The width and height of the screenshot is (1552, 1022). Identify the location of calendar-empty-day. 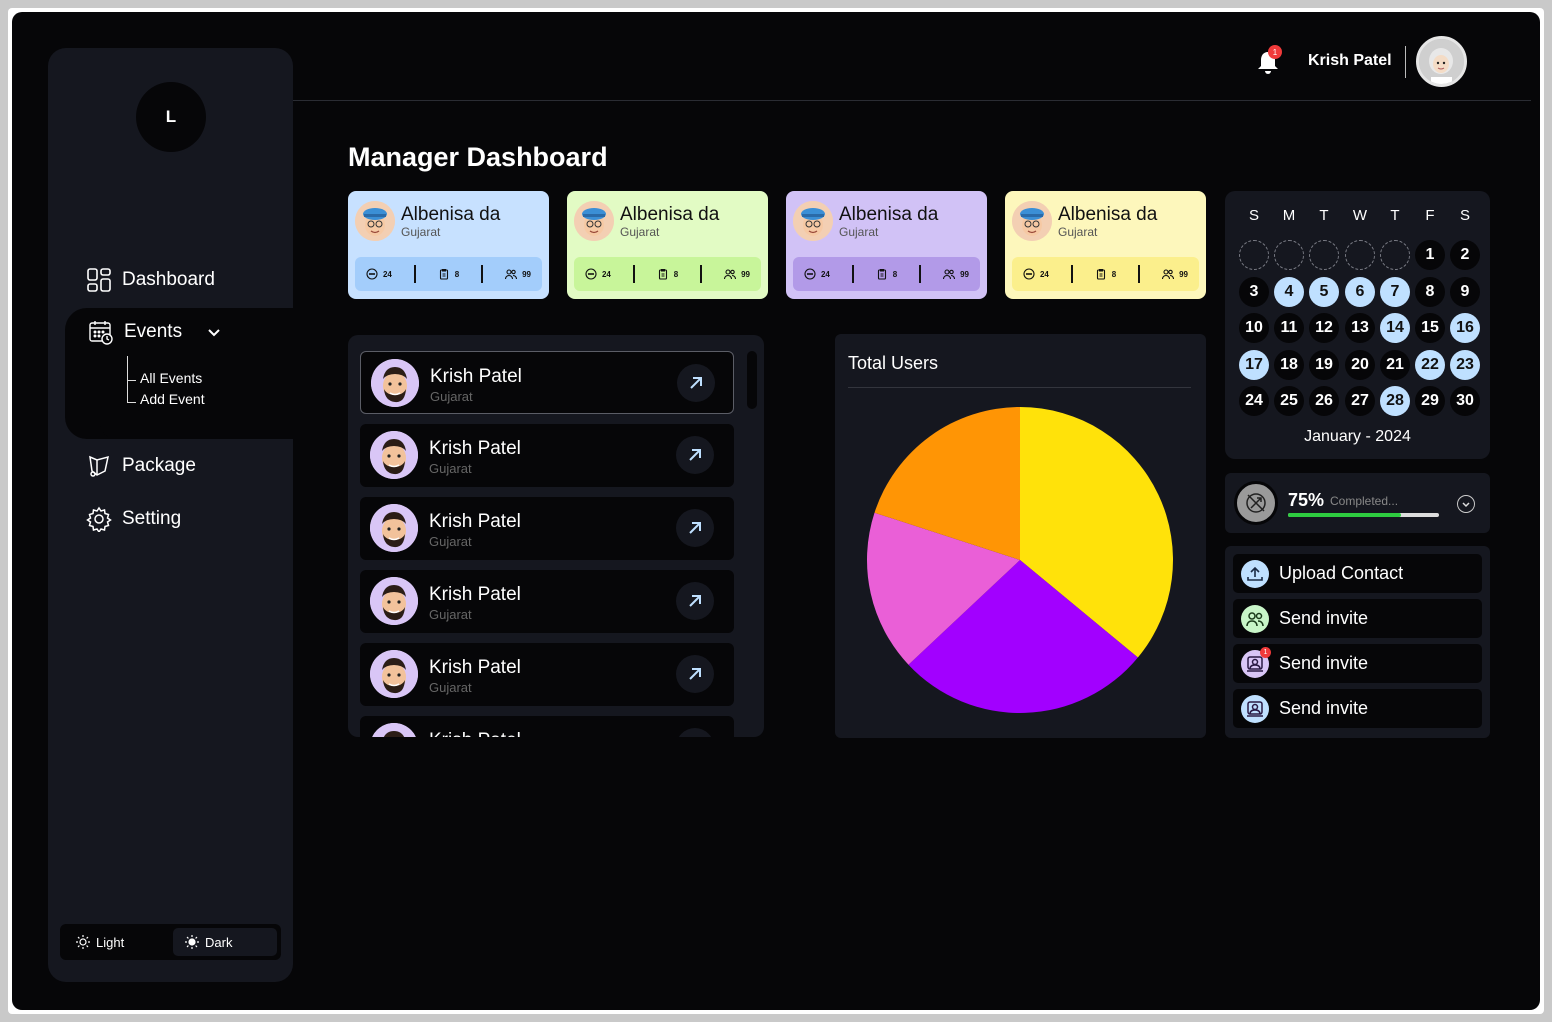
(1360, 255).